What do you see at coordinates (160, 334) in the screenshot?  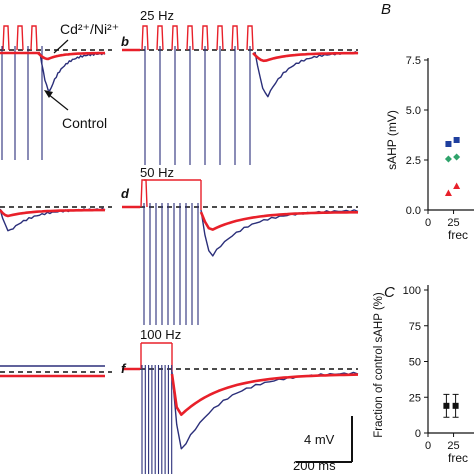 I see `freq-label-f: 100 Hz` at bounding box center [160, 334].